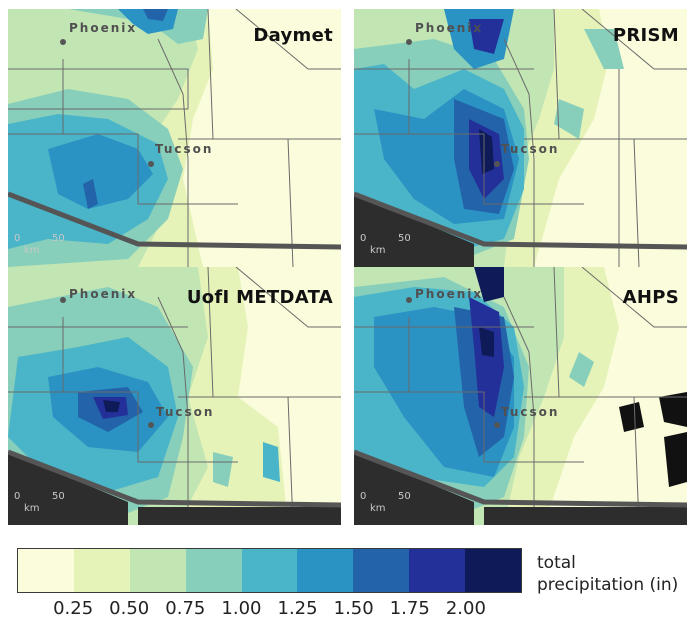 This screenshot has height=625, width=687. What do you see at coordinates (409, 608) in the screenshot?
I see `legend-tick: 1.75` at bounding box center [409, 608].